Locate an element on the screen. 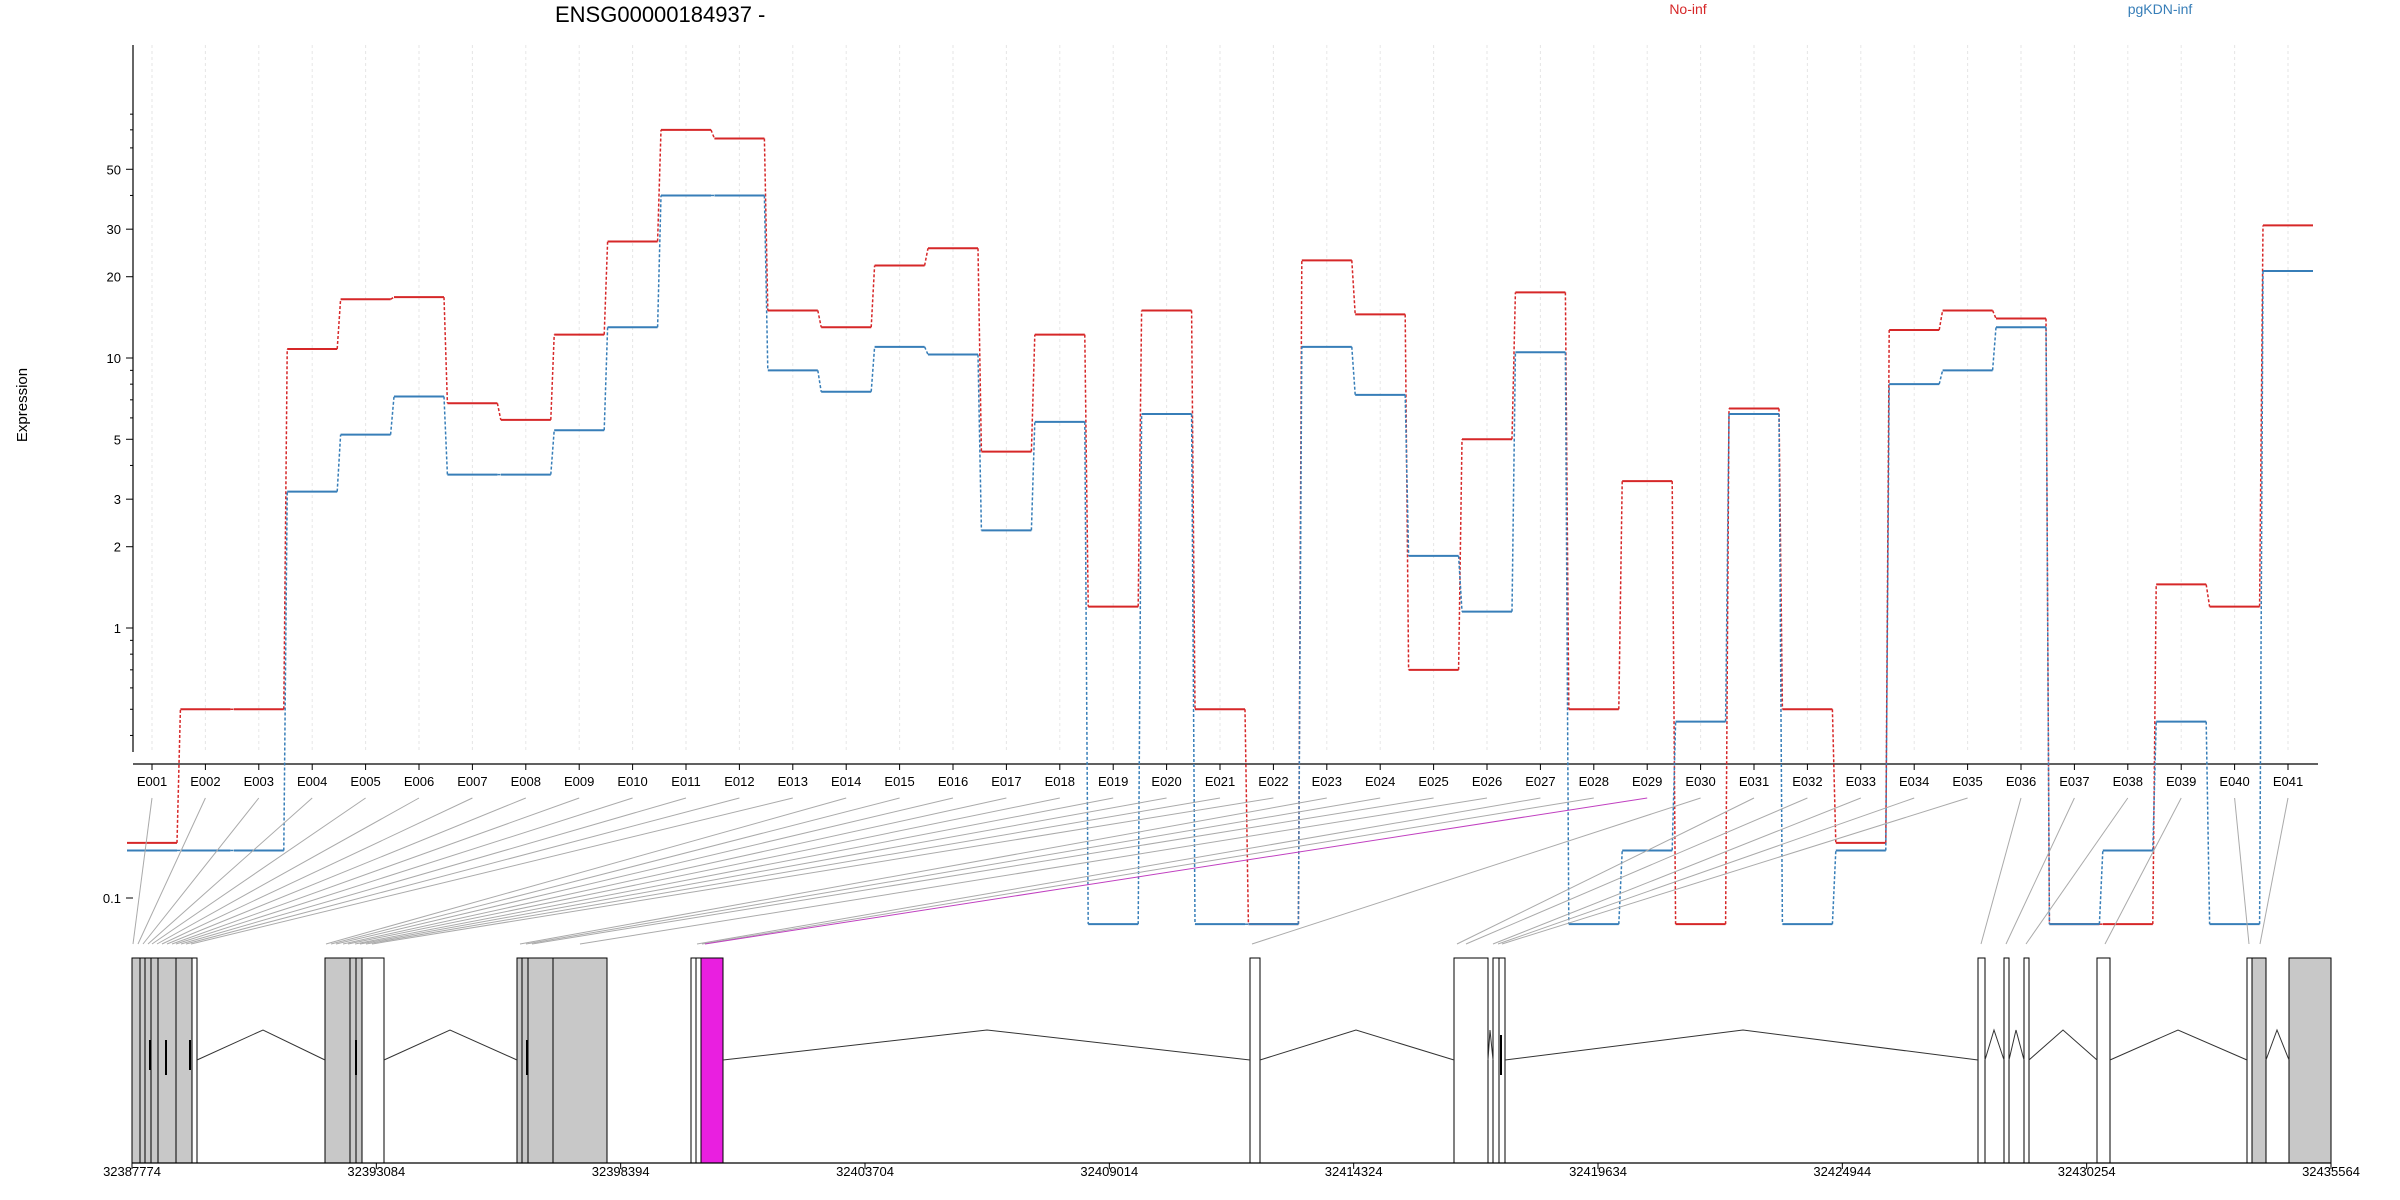 The height and width of the screenshot is (1200, 2400). y-tick-label: 20 is located at coordinates (114, 277).